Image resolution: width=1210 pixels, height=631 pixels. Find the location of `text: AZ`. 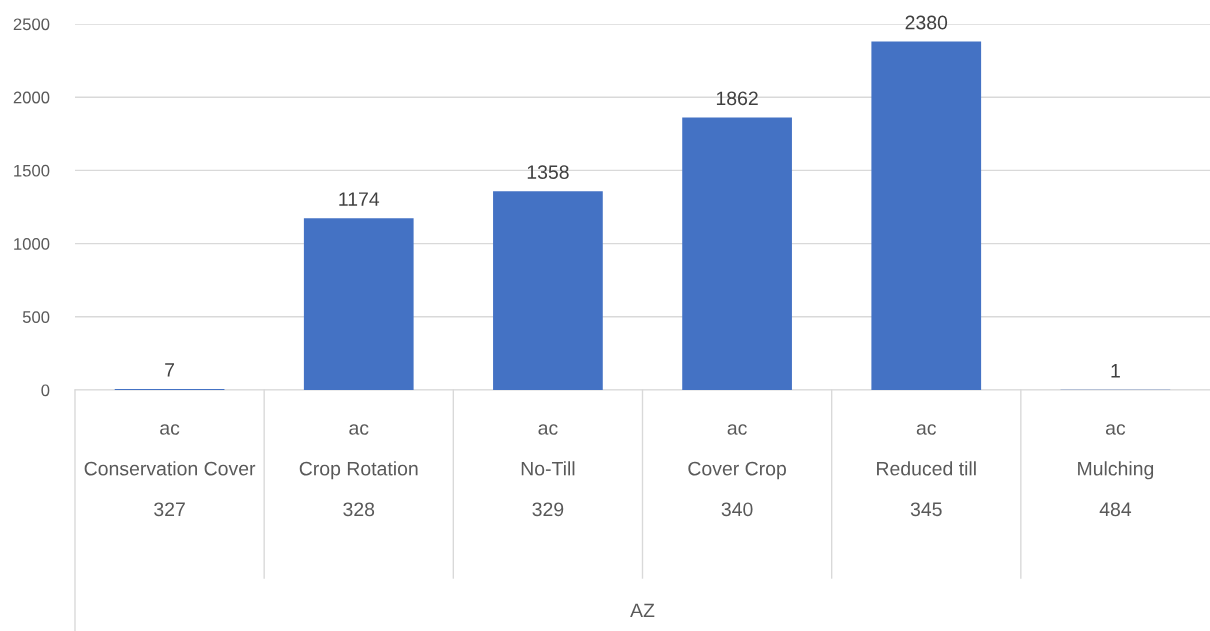

text: AZ is located at coordinates (642, 610).